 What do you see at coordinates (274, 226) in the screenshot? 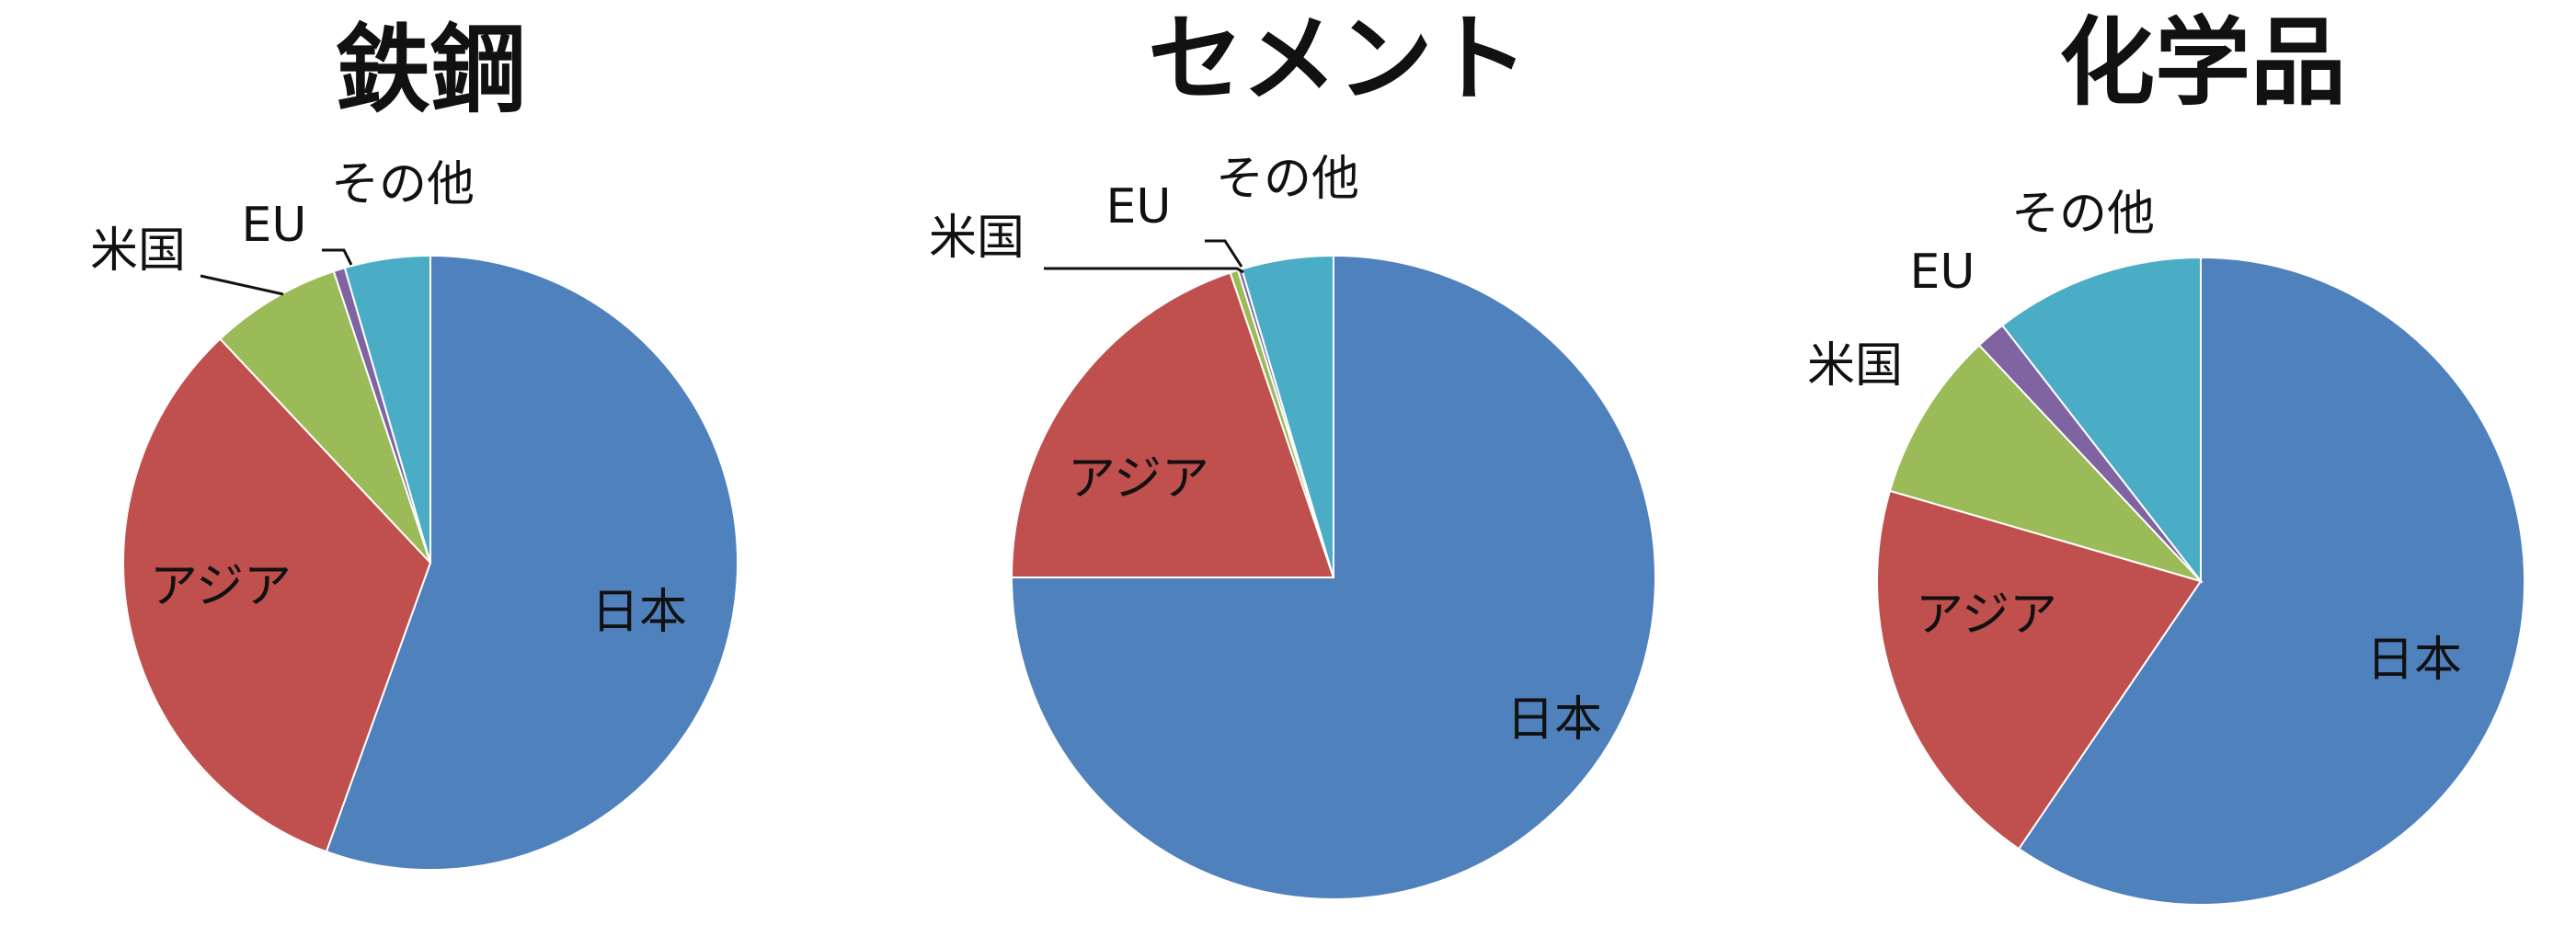
I see `steel-slice-label-3: EU` at bounding box center [274, 226].